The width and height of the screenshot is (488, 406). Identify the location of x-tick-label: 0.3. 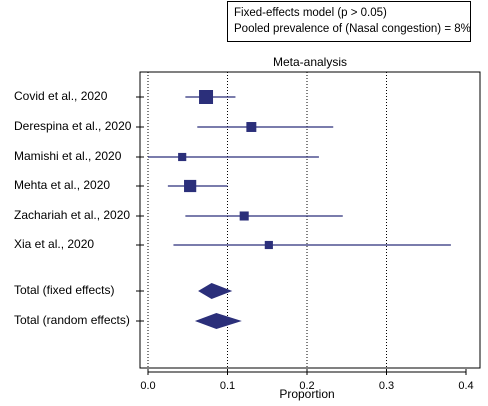
(386, 386).